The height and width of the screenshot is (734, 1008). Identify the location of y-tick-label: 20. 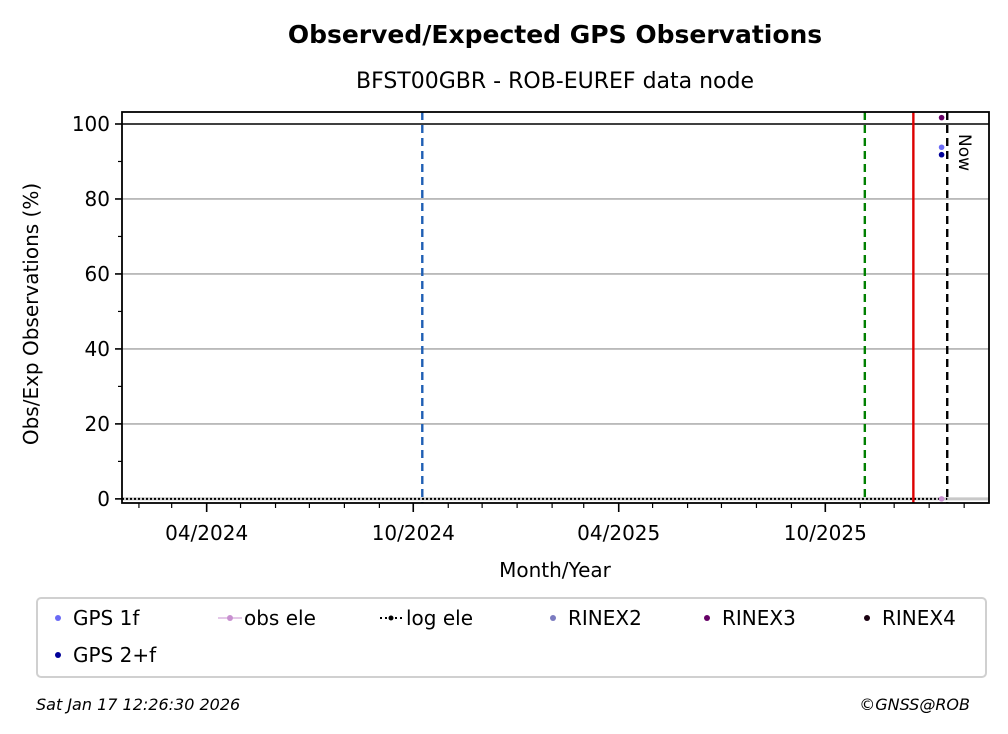
(97, 424).